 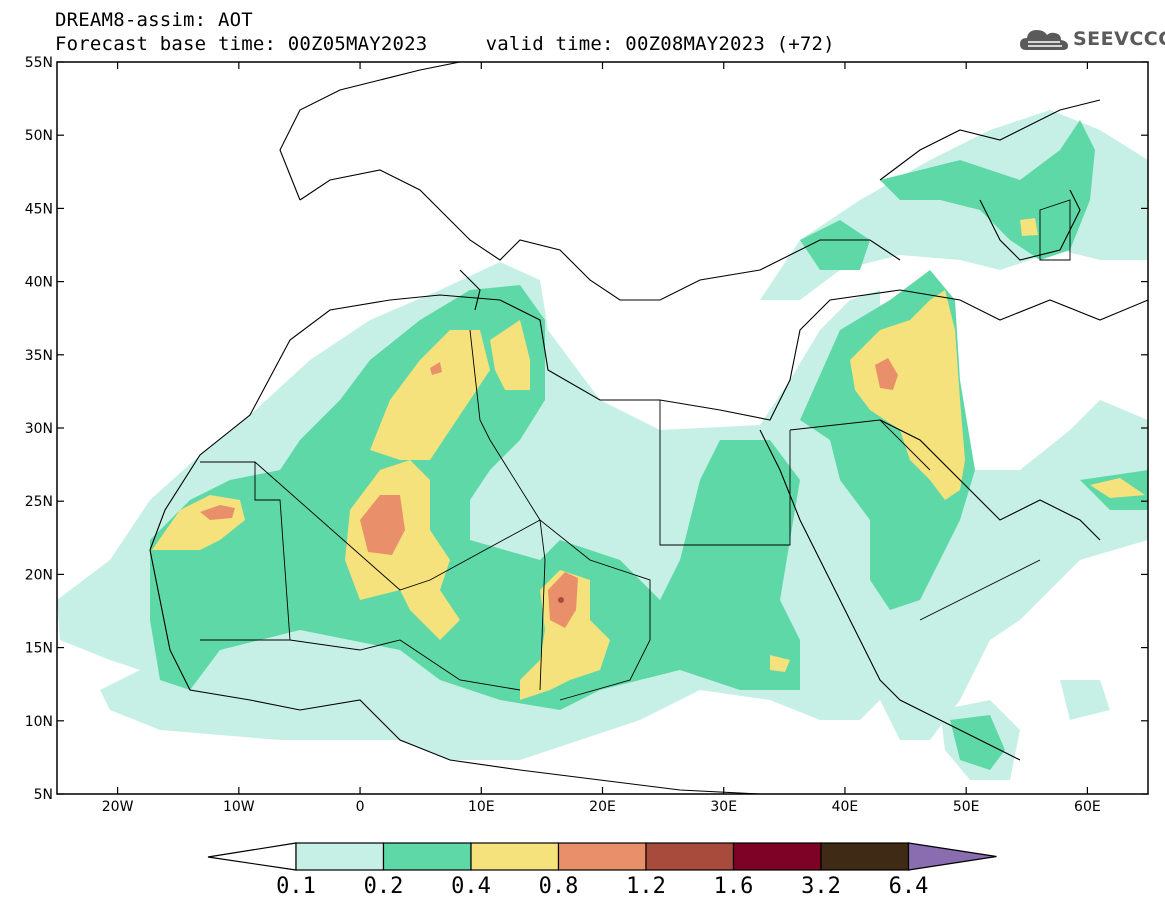 I want to click on logo-text: SEEVCCC, so click(x=1119, y=39).